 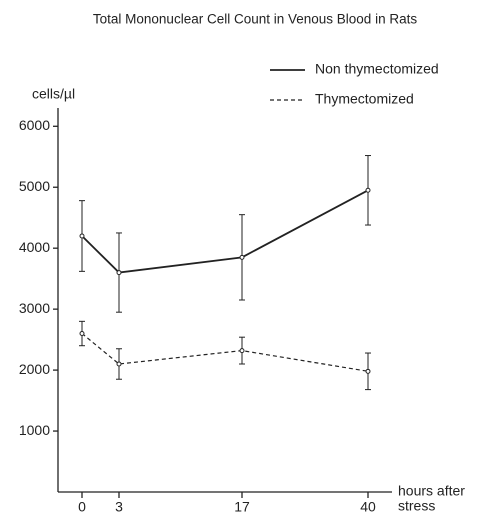 I want to click on y-tick-label: 2000, so click(x=34, y=369).